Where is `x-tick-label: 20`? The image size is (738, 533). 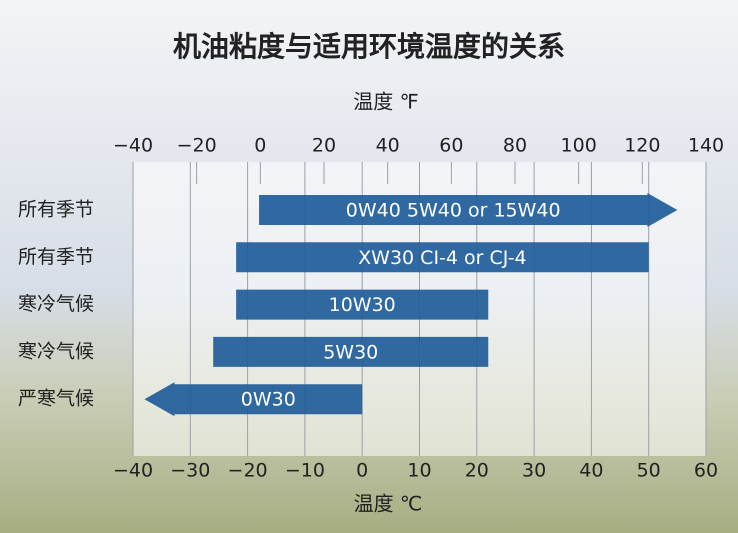 x-tick-label: 20 is located at coordinates (477, 471).